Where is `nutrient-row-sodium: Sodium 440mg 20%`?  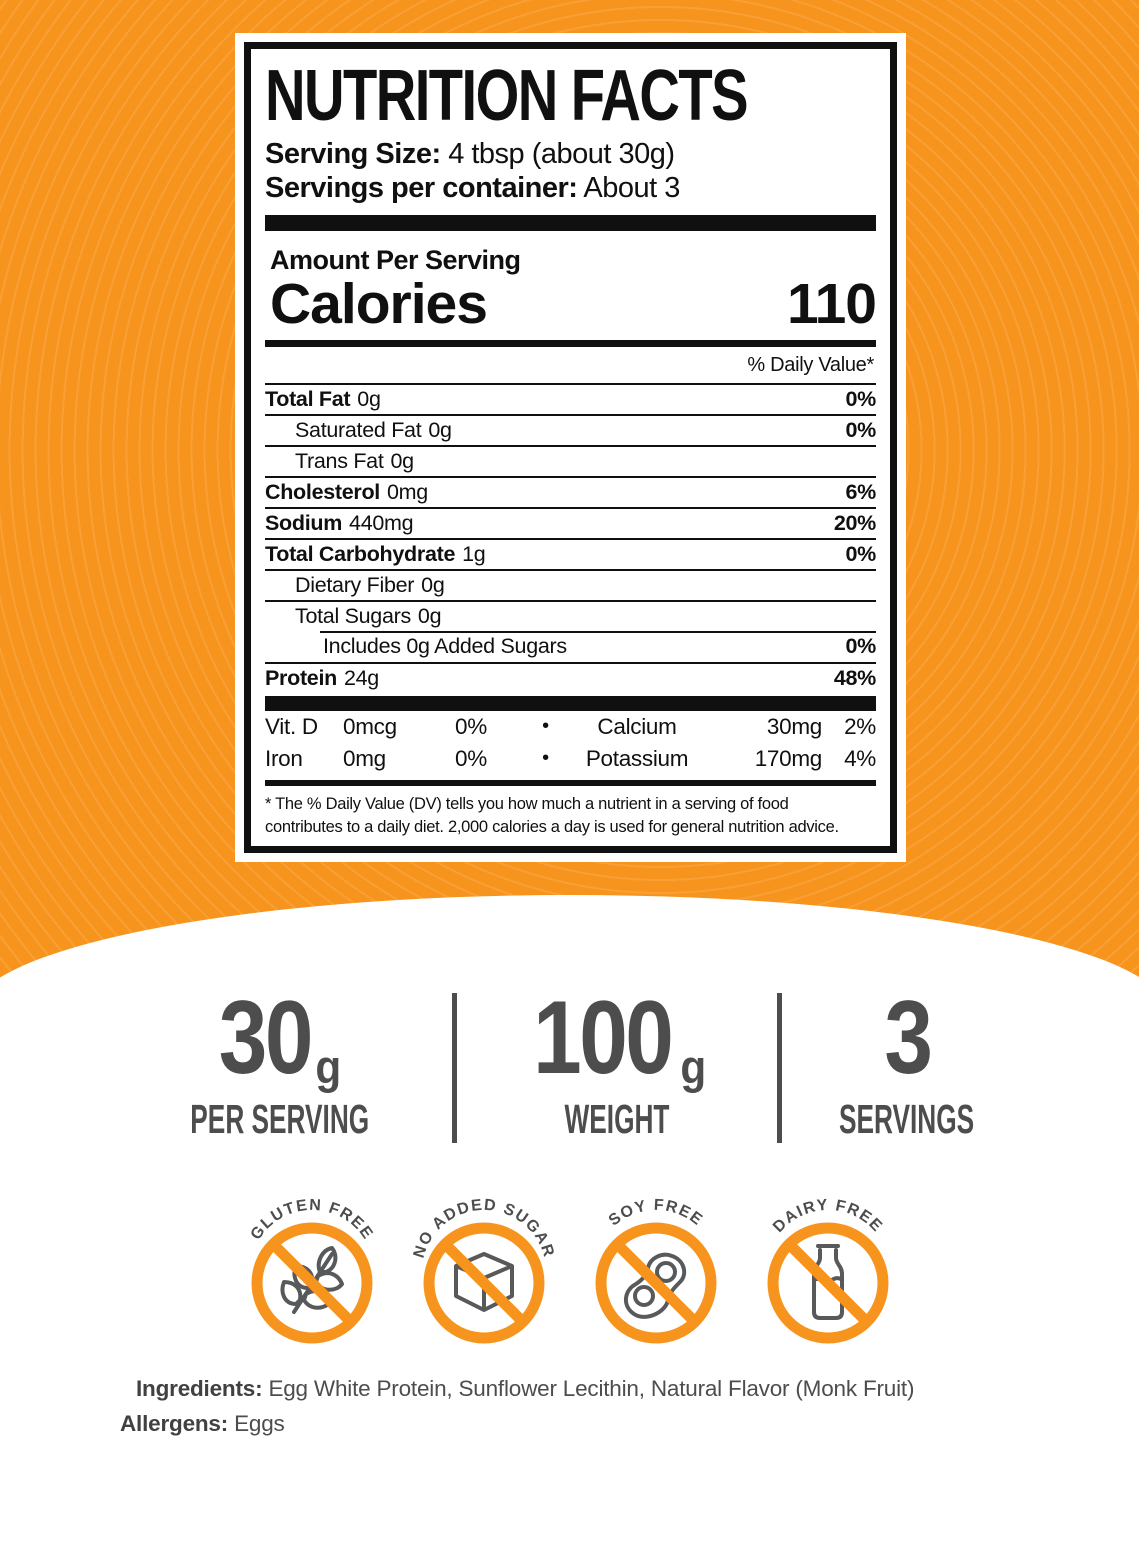 nutrient-row-sodium: Sodium 440mg 20% is located at coordinates (570, 522).